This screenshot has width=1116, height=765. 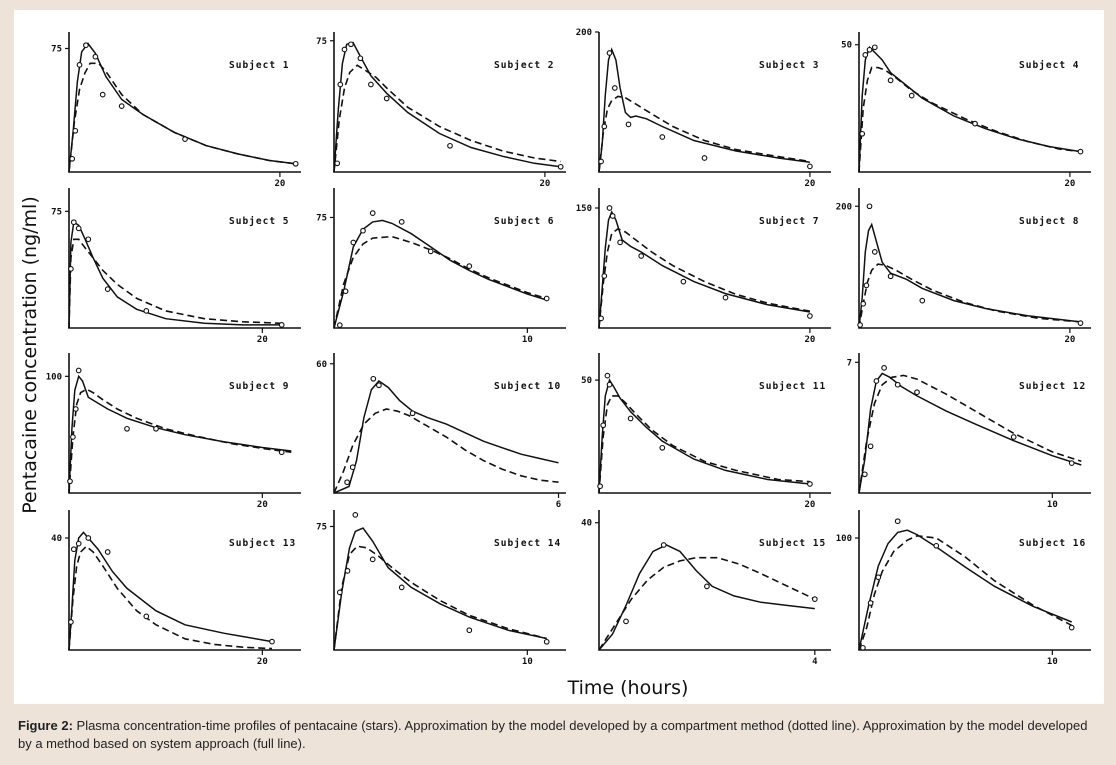 What do you see at coordinates (441, 266) in the screenshot?
I see `subplot-6: 10 75 Subject 6` at bounding box center [441, 266].